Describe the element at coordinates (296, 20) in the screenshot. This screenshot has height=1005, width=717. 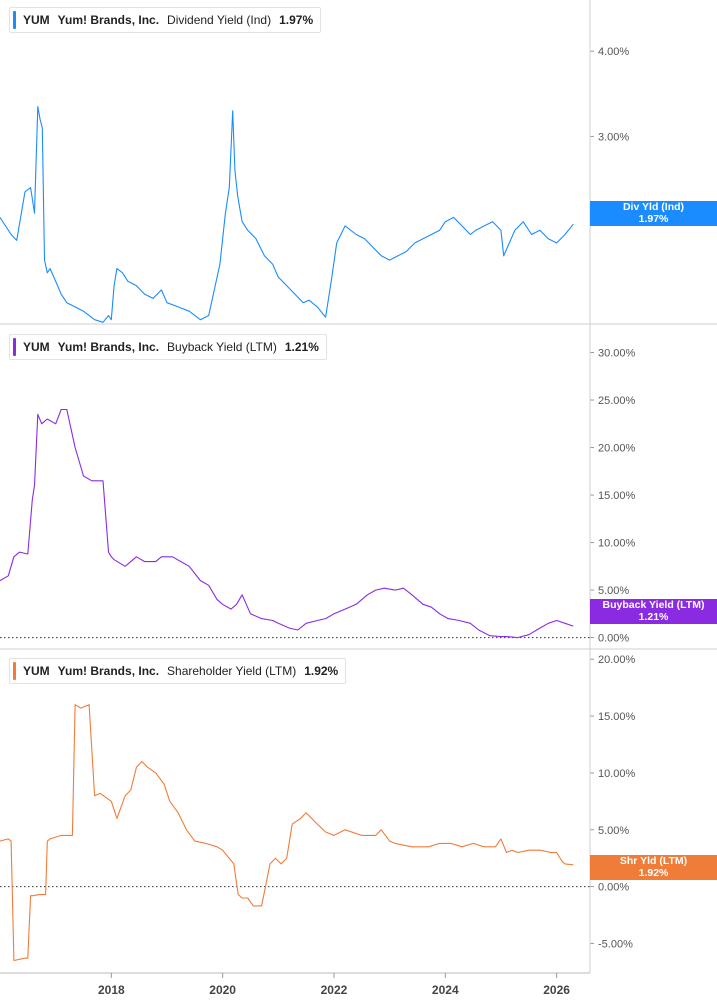
I see `legend-value: 1.97%` at that location.